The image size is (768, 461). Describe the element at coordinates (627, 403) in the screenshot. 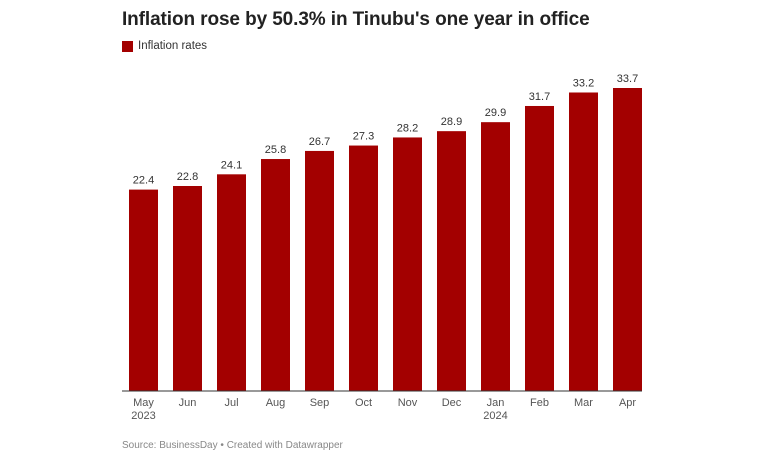

I see `x-tick-label: Apr` at that location.